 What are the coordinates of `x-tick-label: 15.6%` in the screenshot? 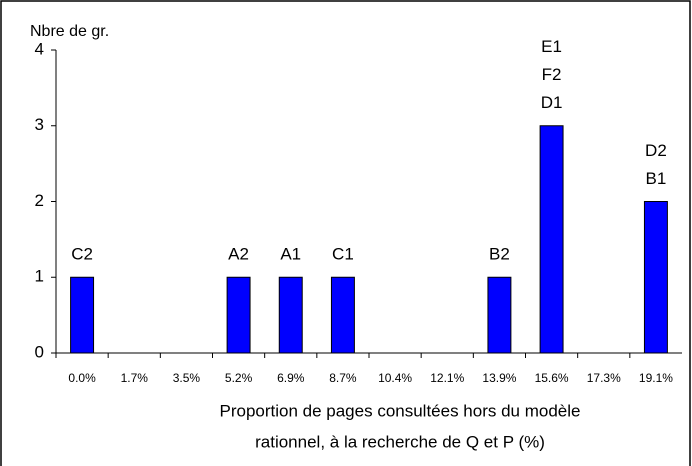 It's located at (552, 378).